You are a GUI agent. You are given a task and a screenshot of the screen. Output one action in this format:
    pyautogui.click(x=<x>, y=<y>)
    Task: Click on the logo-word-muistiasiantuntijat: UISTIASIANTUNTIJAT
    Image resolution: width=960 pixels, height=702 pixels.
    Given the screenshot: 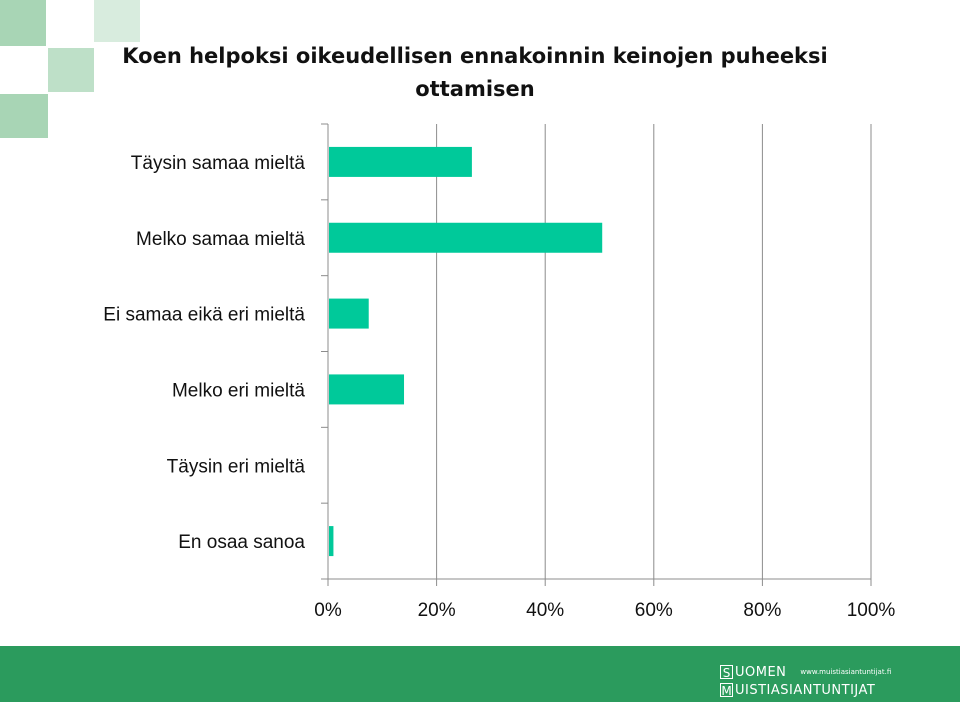 What is the action you would take?
    pyautogui.click(x=805, y=690)
    